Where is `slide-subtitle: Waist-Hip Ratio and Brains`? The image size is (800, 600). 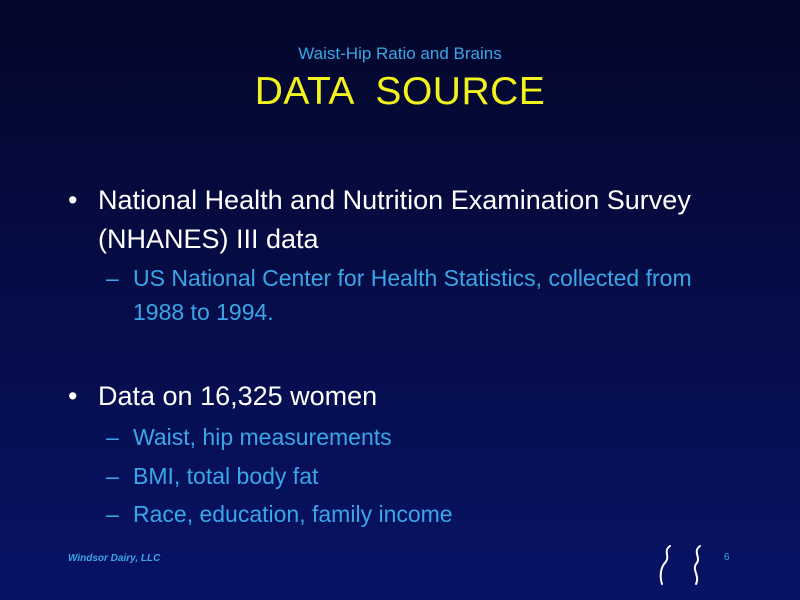
slide-subtitle: Waist-Hip Ratio and Brains is located at coordinates (400, 53).